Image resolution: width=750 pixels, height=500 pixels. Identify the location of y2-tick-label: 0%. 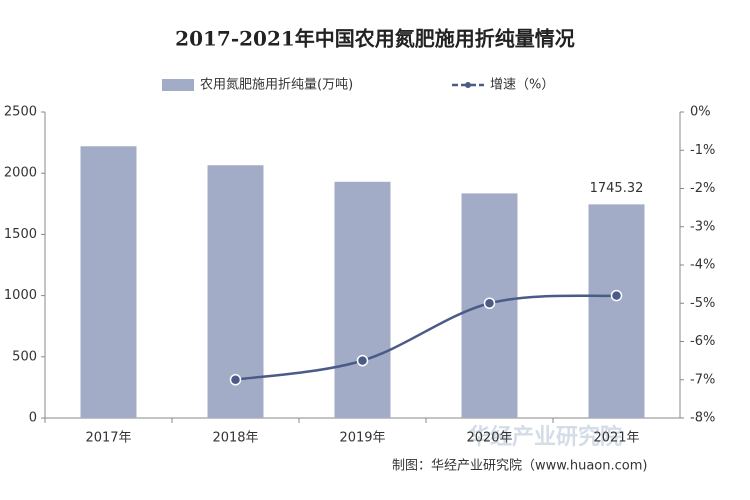
(700, 112).